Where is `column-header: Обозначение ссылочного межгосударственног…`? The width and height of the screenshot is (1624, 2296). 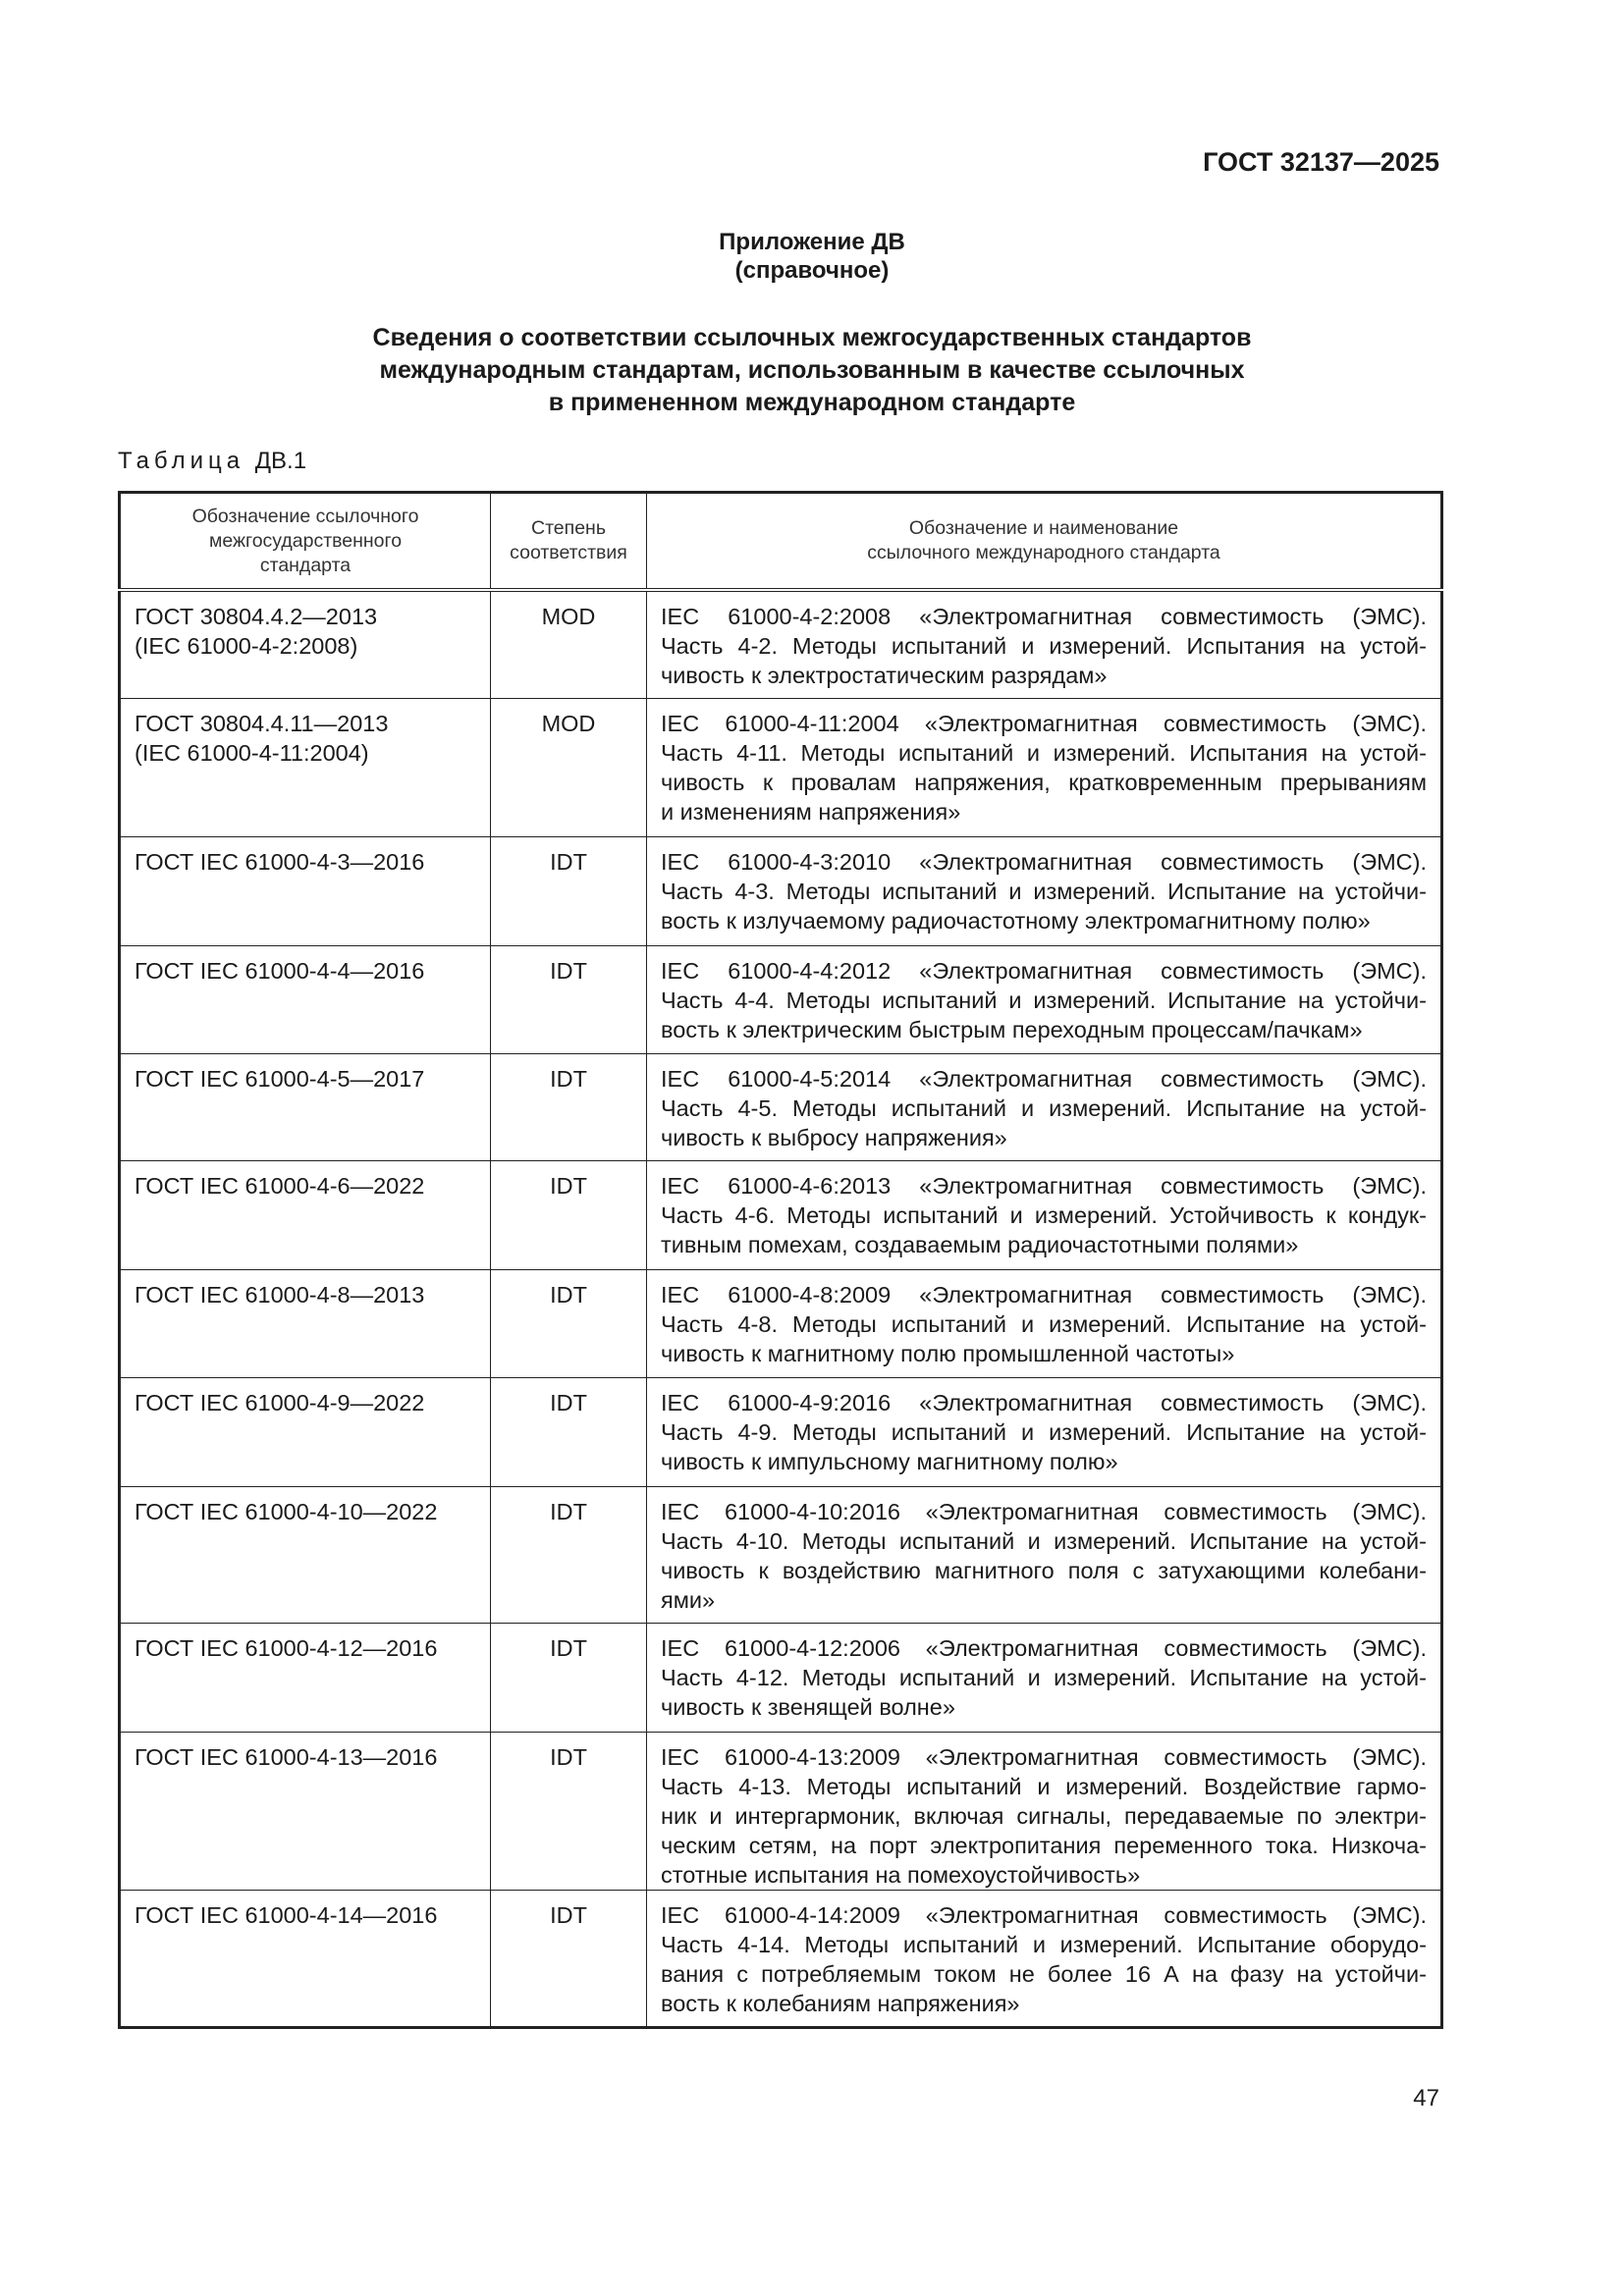 column-header: Обозначение ссылочного межгосударственног… is located at coordinates (305, 541).